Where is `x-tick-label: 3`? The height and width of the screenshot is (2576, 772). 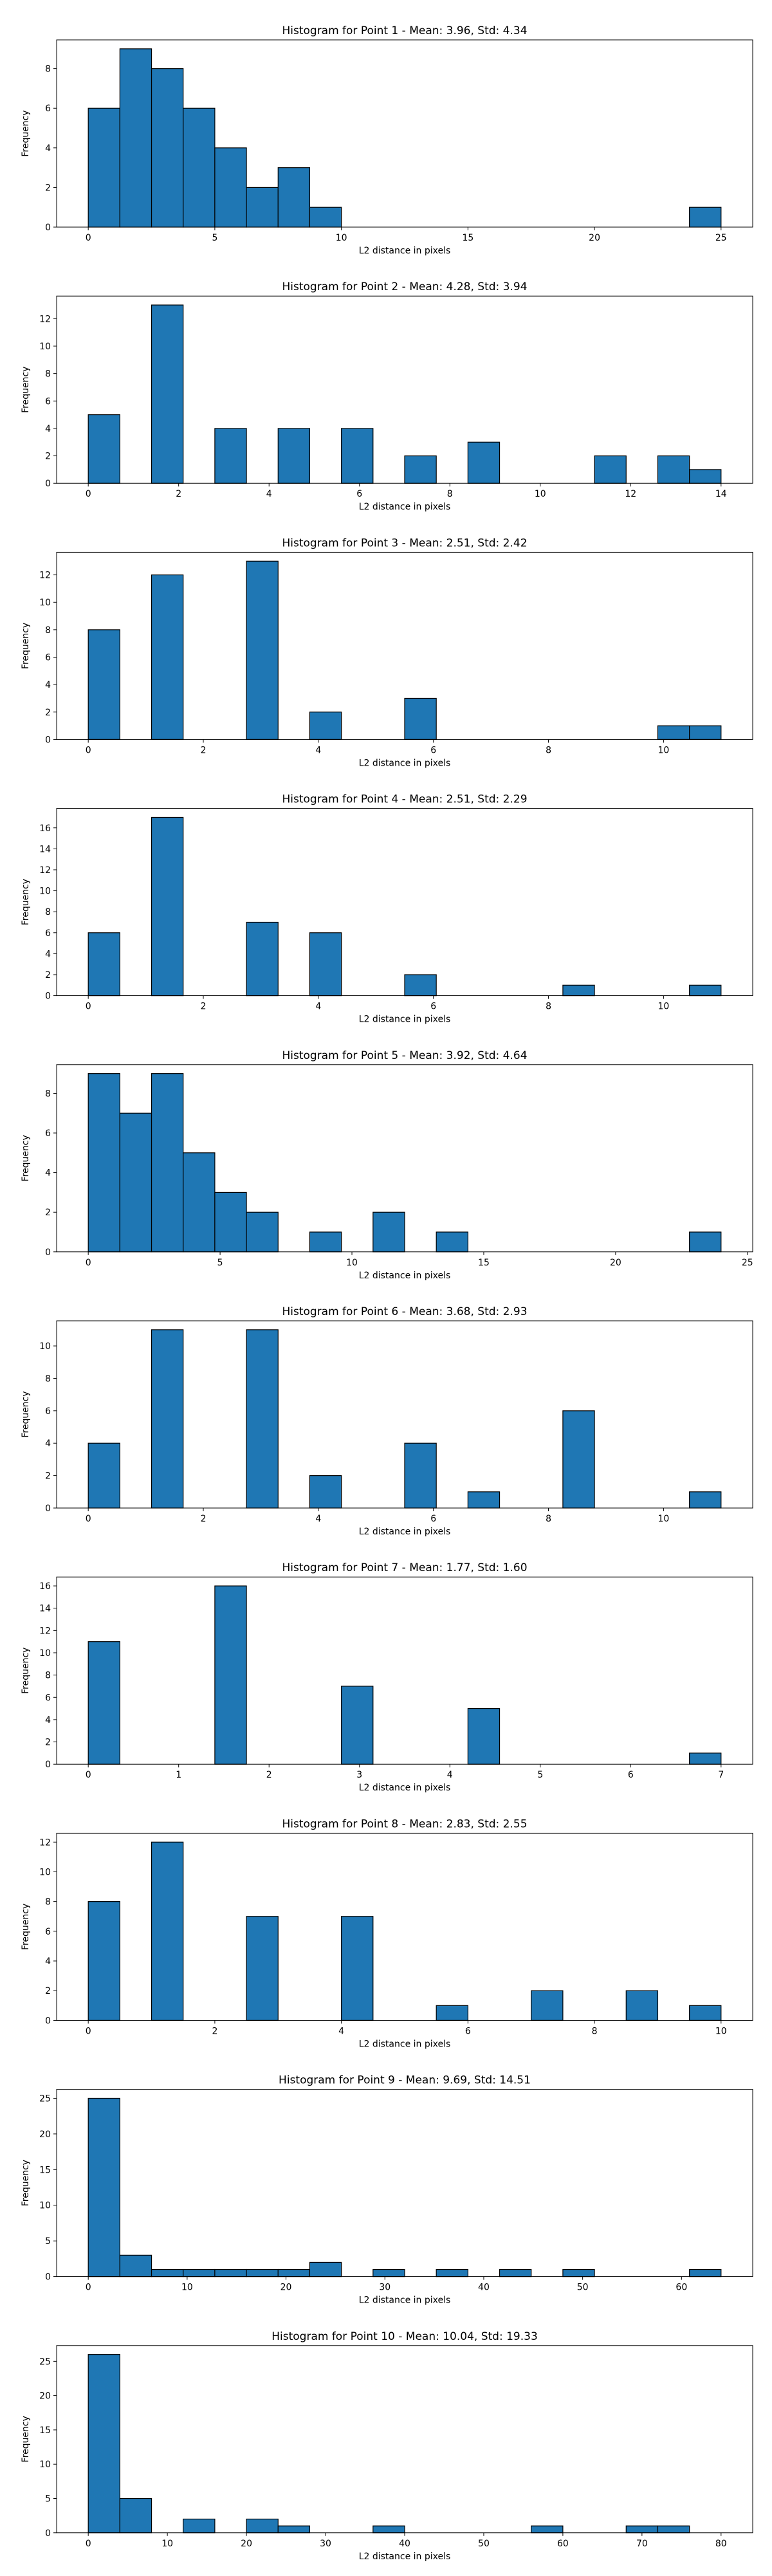 x-tick-label: 3 is located at coordinates (359, 1775).